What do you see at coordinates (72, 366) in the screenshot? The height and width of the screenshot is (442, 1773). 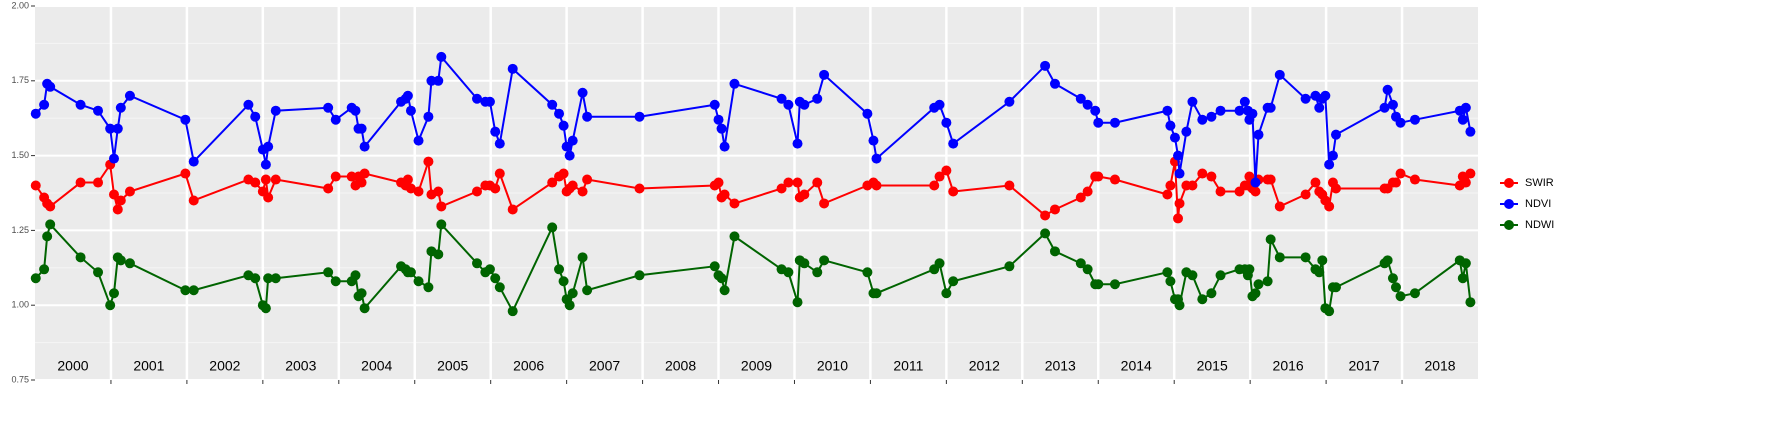 I see `year-label: 2000` at bounding box center [72, 366].